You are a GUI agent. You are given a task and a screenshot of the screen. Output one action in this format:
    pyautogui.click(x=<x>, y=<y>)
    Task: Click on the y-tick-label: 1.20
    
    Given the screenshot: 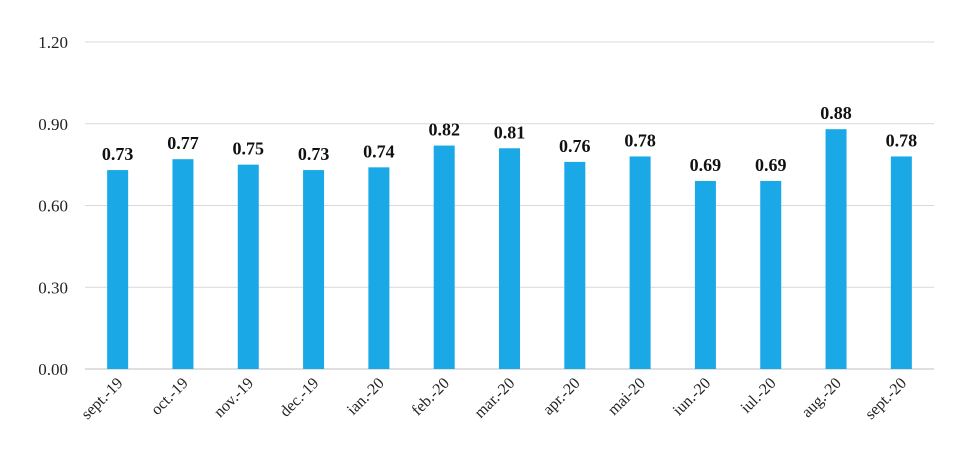 What is the action you would take?
    pyautogui.click(x=53, y=42)
    